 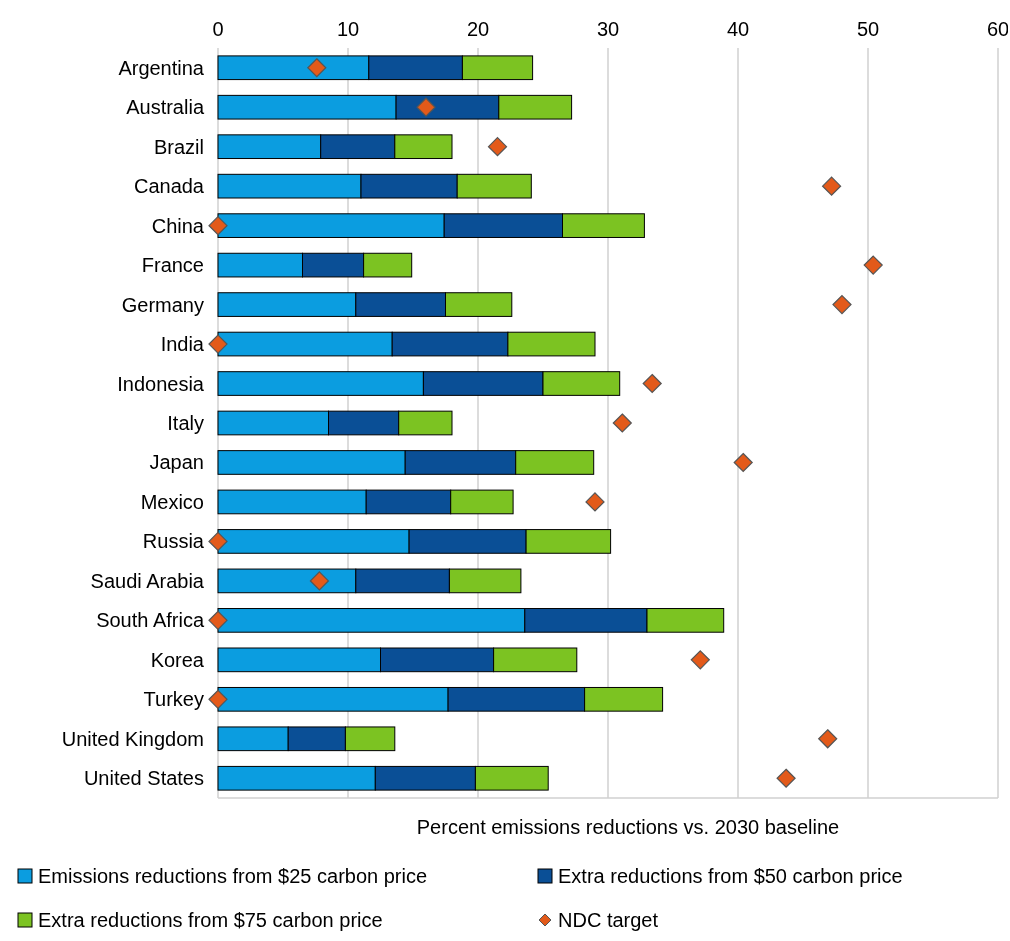 I want to click on legend-label: Emissions reductions from $25 carbon price, so click(x=233, y=876).